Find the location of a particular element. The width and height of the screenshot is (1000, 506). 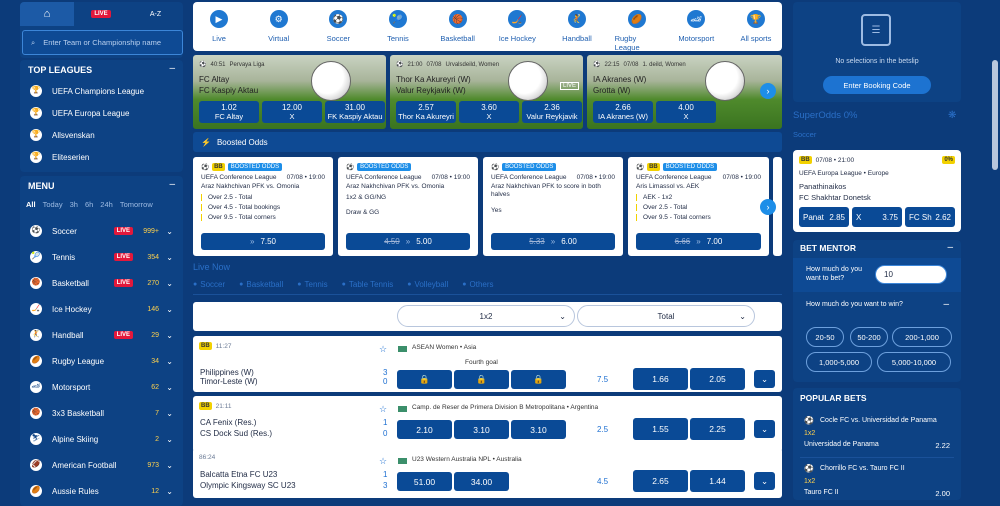

sportnav-handball: 🤾 Handball is located at coordinates (577, 30).